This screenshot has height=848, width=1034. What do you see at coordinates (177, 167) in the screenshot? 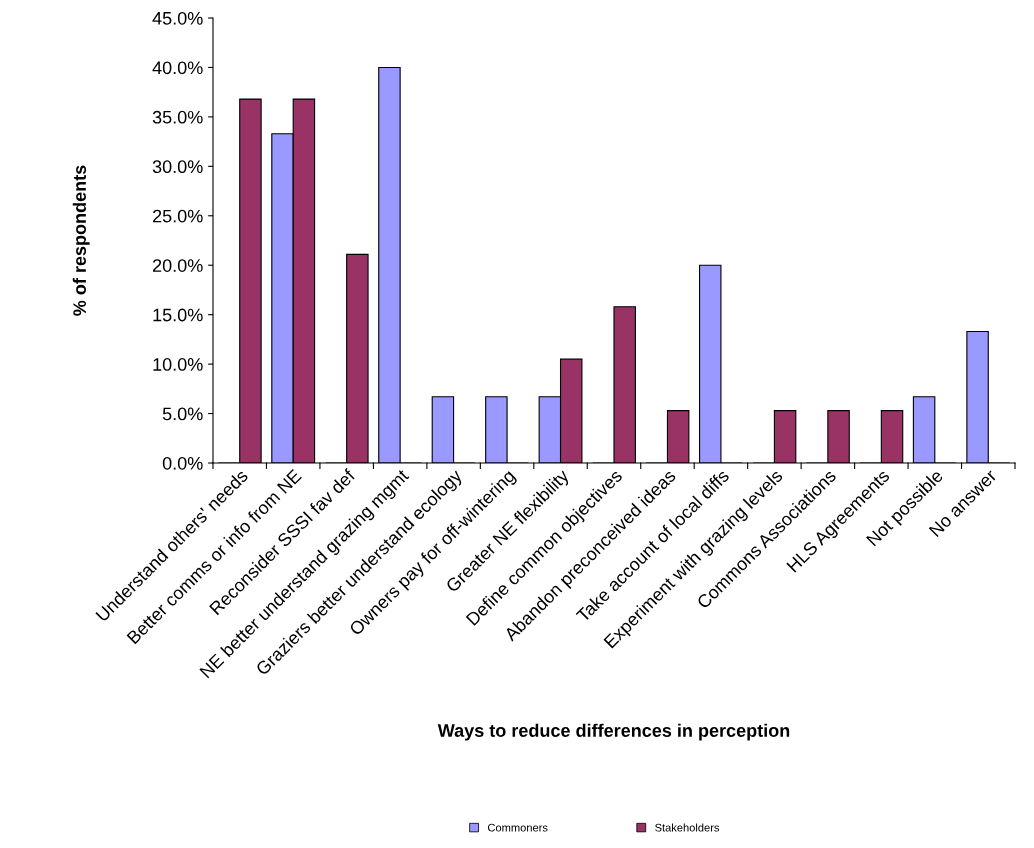
I see `y-tick-label: 30.0%` at bounding box center [177, 167].